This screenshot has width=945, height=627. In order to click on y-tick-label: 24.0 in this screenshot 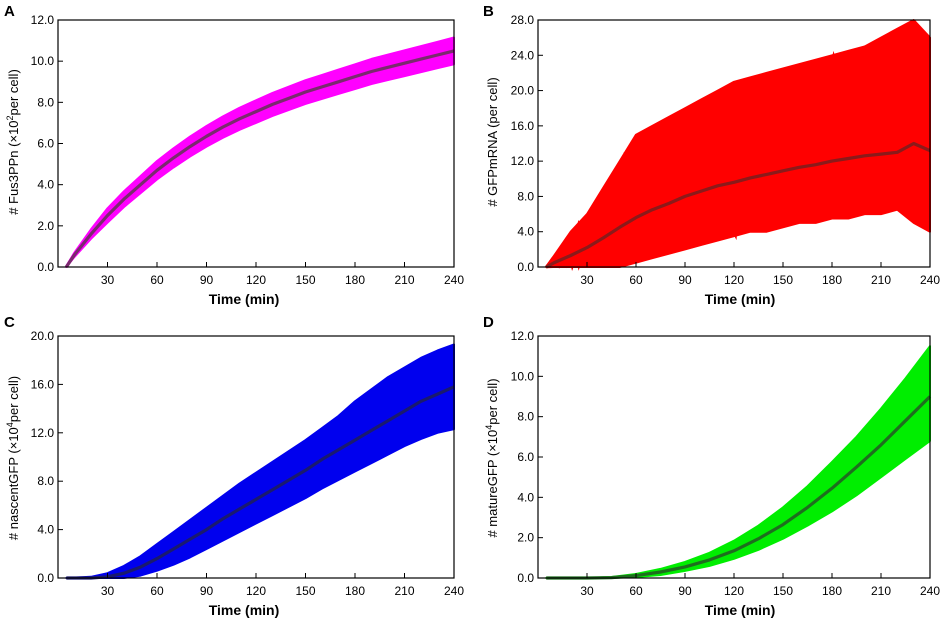, I will do `click(523, 55)`.